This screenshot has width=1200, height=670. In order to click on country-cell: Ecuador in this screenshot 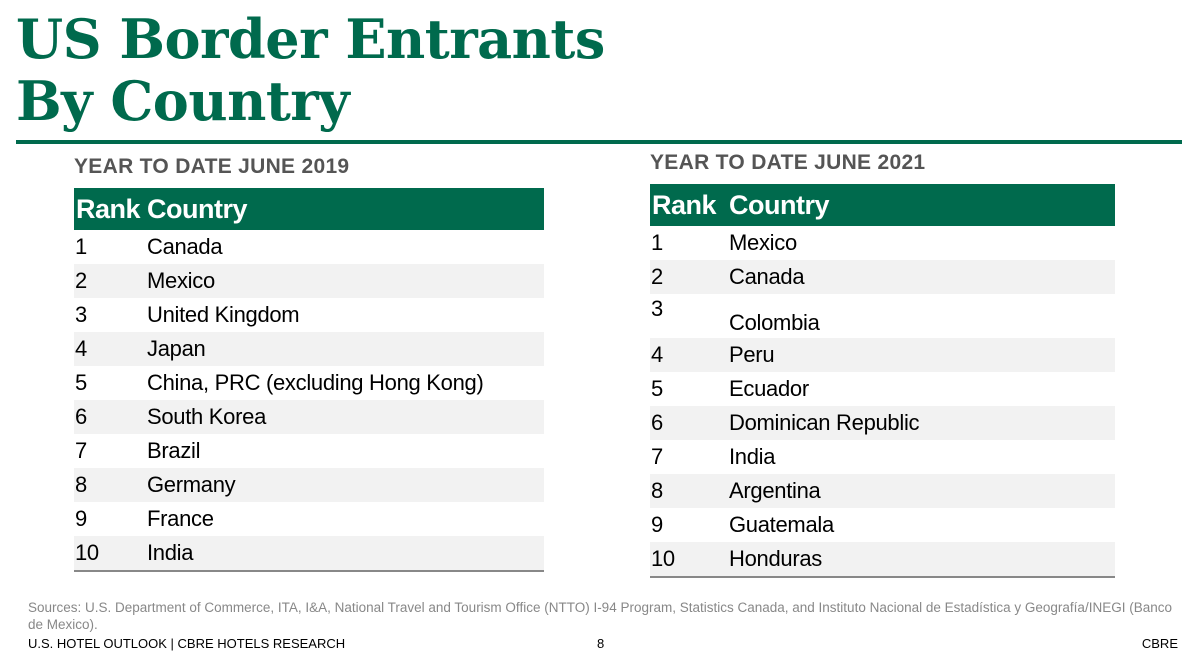, I will do `click(769, 388)`.